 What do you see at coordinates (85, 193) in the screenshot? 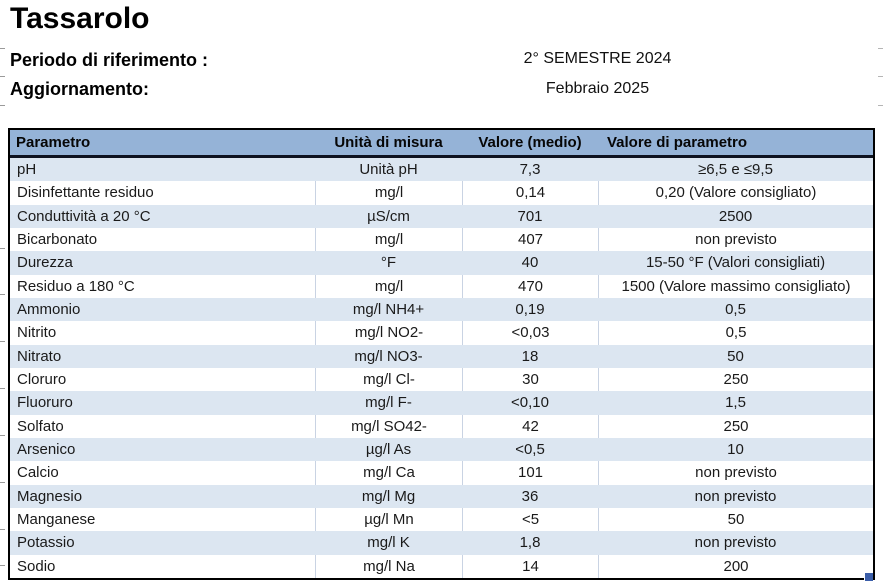
I see `cell-parametro: Disinfettante residuo` at bounding box center [85, 193].